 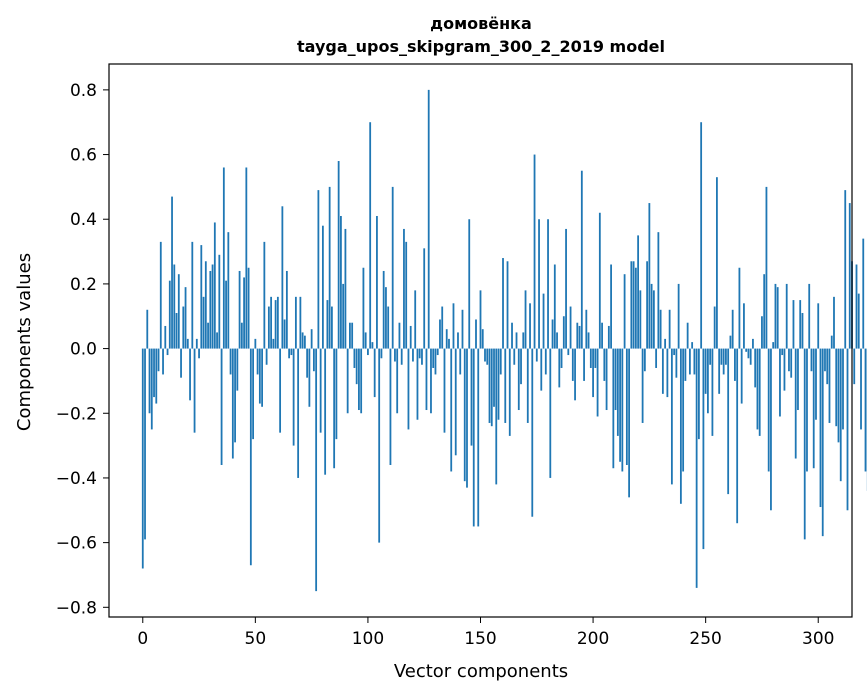 I want to click on y-tick-label: −0.8, so click(x=76, y=608).